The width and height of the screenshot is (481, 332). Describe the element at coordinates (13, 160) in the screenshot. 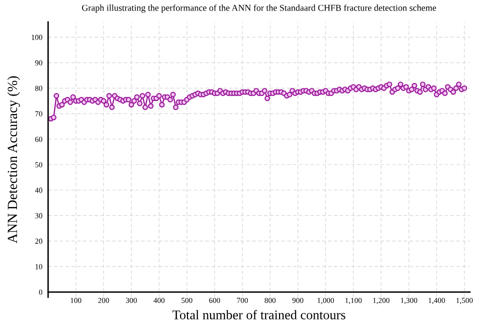

I see `y-axis-title: ANN Detection Accuracy (%)` at that location.